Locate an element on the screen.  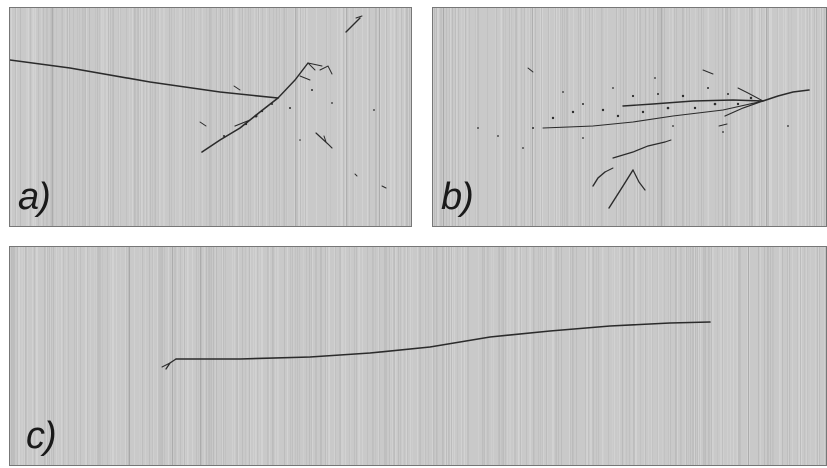
panel-label-a: a) is located at coordinates (34, 197).